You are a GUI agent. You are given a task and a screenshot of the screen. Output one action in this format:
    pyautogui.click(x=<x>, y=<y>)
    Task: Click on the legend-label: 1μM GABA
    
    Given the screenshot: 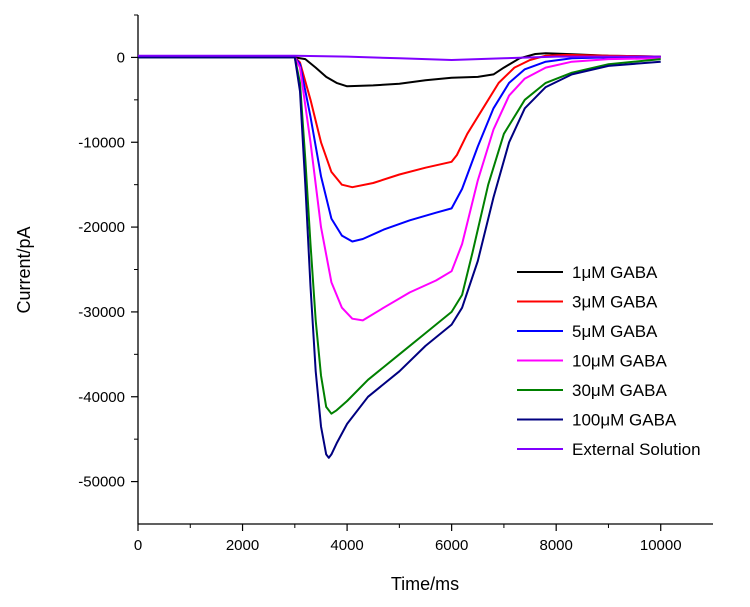 What is the action you would take?
    pyautogui.click(x=615, y=272)
    